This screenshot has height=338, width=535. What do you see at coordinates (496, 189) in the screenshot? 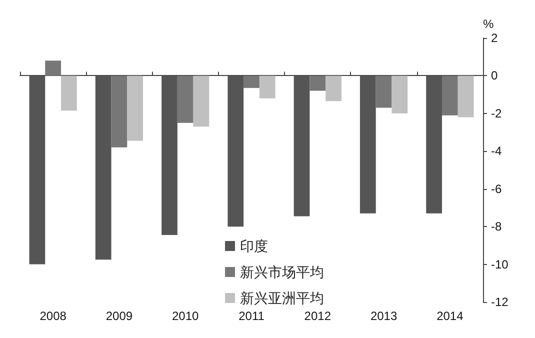
I see `y-tick-label: -6` at bounding box center [496, 189].